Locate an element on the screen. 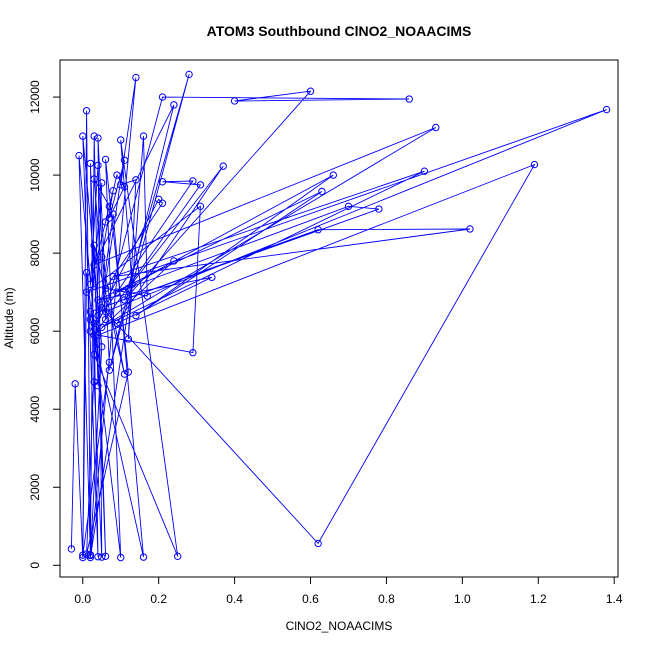 The height and width of the screenshot is (650, 650). y-axis: 0 2000 4000 6000 8000 10000 12000 is located at coordinates (44, 324).